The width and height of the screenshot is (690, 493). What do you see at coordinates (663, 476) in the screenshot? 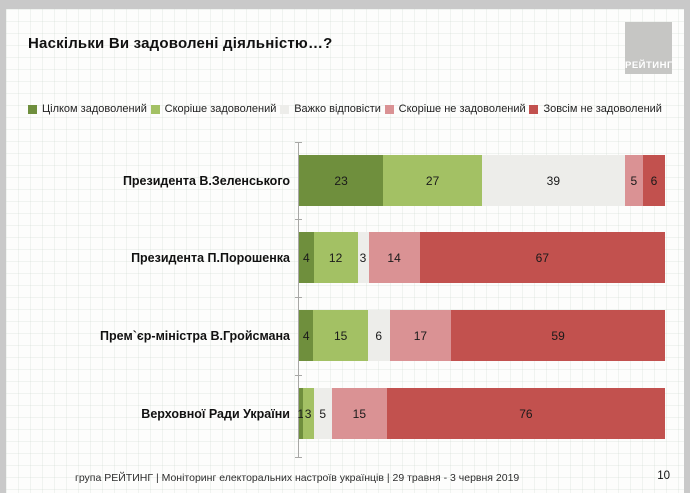
I see `page-number: 10` at bounding box center [663, 476].